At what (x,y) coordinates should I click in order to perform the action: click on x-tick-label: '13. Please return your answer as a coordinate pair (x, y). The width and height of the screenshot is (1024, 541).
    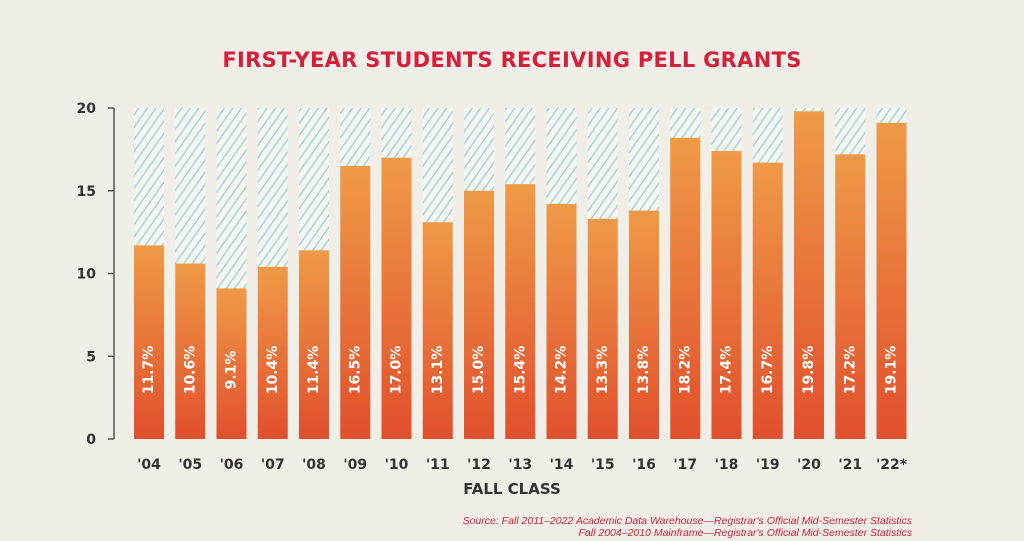
    Looking at the image, I should click on (520, 465).